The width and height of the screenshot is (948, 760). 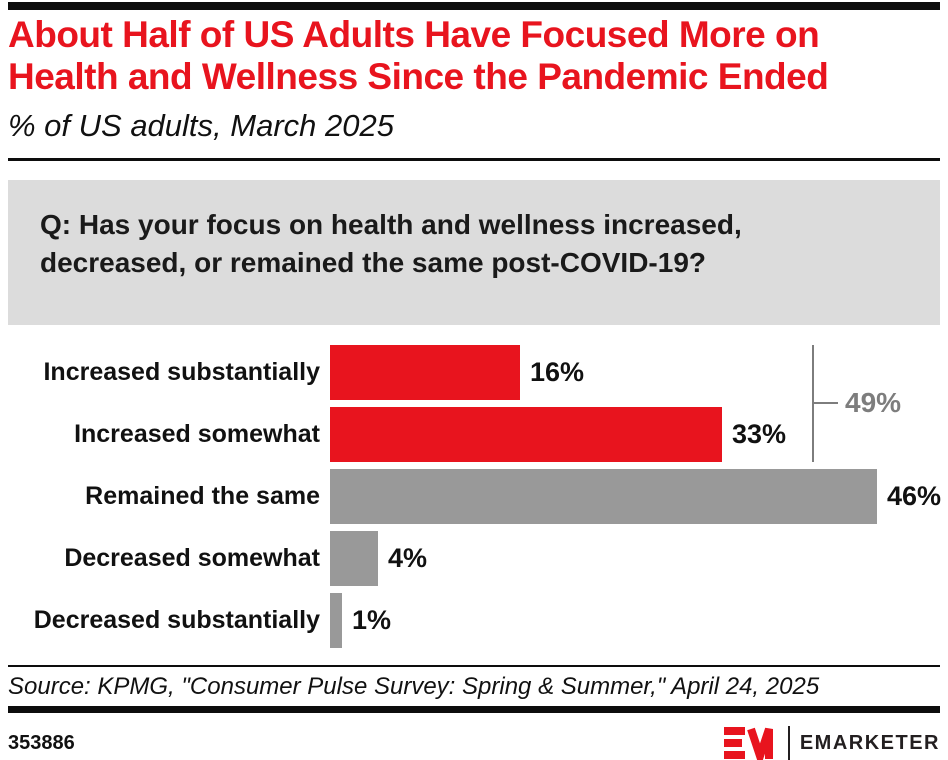 I want to click on bar-row: Increased substantially 16%, so click(x=474, y=372).